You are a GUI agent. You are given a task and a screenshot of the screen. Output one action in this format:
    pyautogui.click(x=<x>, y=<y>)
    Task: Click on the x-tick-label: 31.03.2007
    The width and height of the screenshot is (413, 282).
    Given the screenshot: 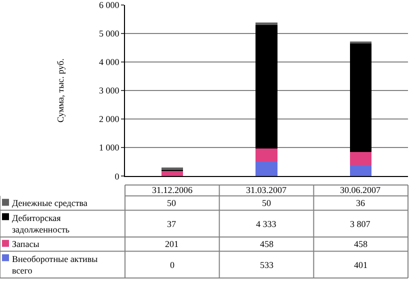 What is the action you would take?
    pyautogui.click(x=266, y=190)
    